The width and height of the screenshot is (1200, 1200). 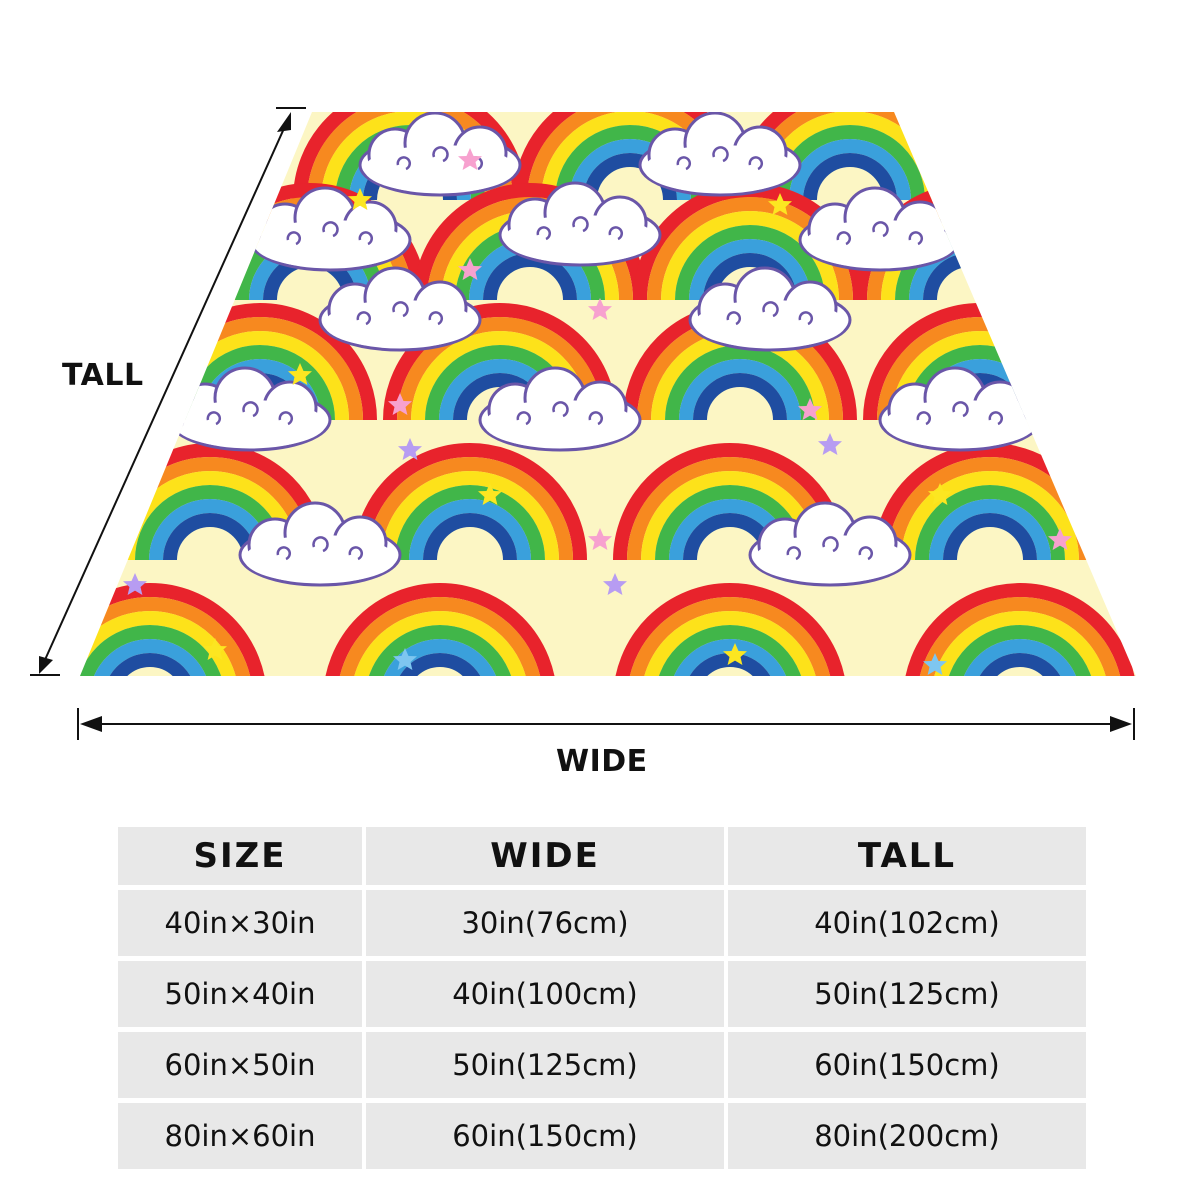 What do you see at coordinates (606, 724) in the screenshot?
I see `wide-dimension-arrow` at bounding box center [606, 724].